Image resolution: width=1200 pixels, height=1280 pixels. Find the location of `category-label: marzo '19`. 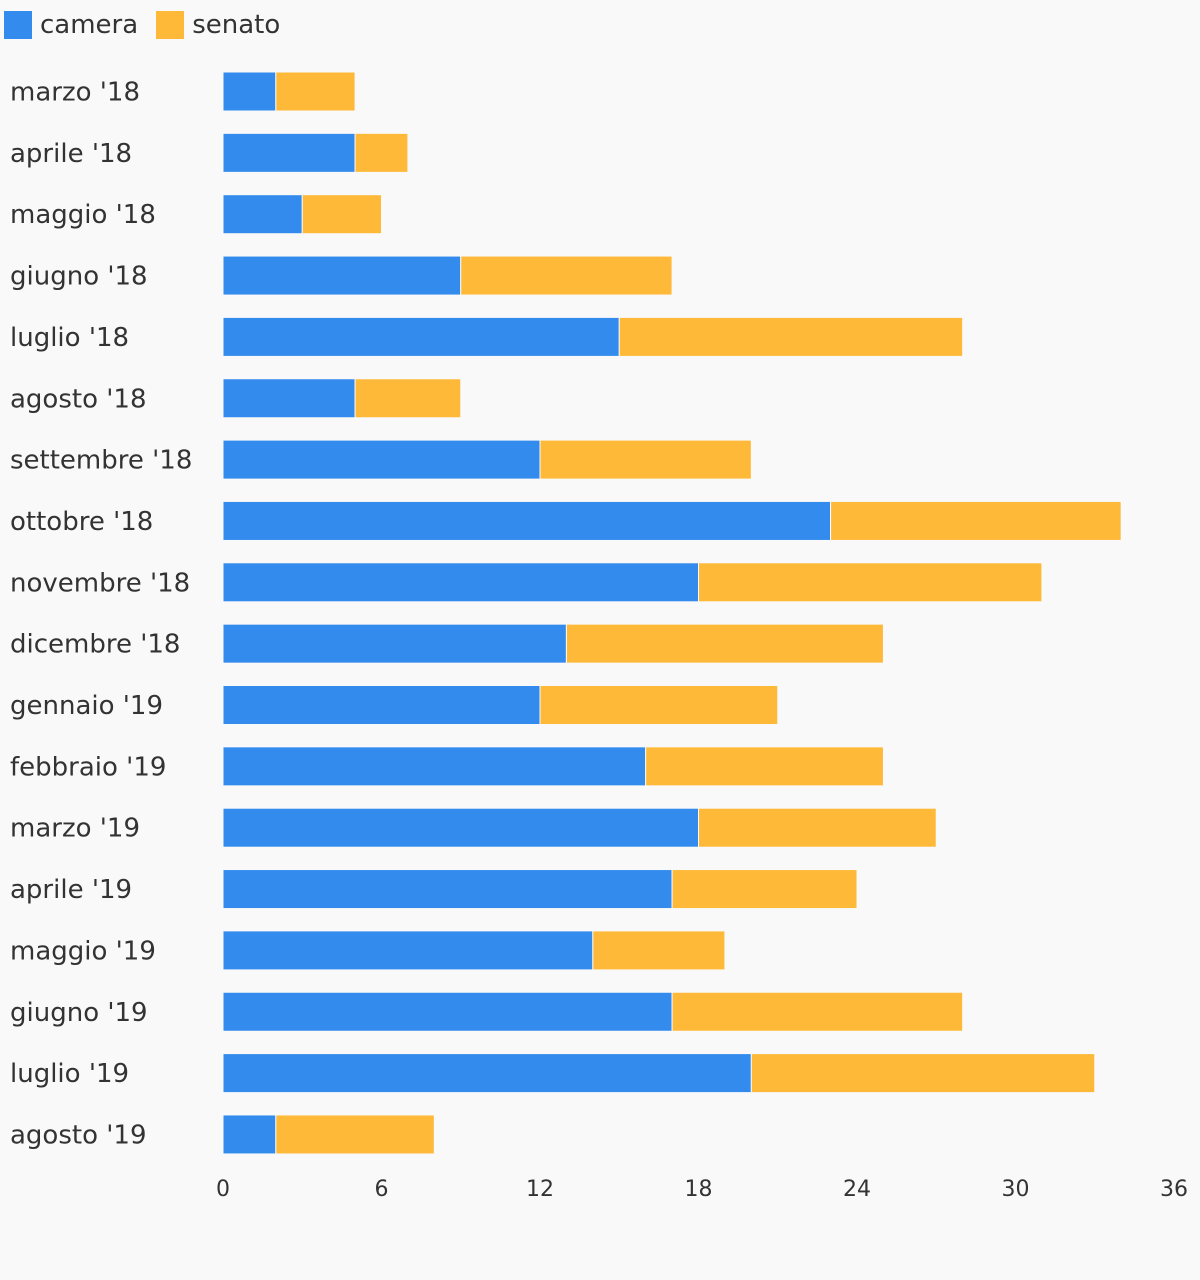

category-label: marzo '19 is located at coordinates (75, 829).